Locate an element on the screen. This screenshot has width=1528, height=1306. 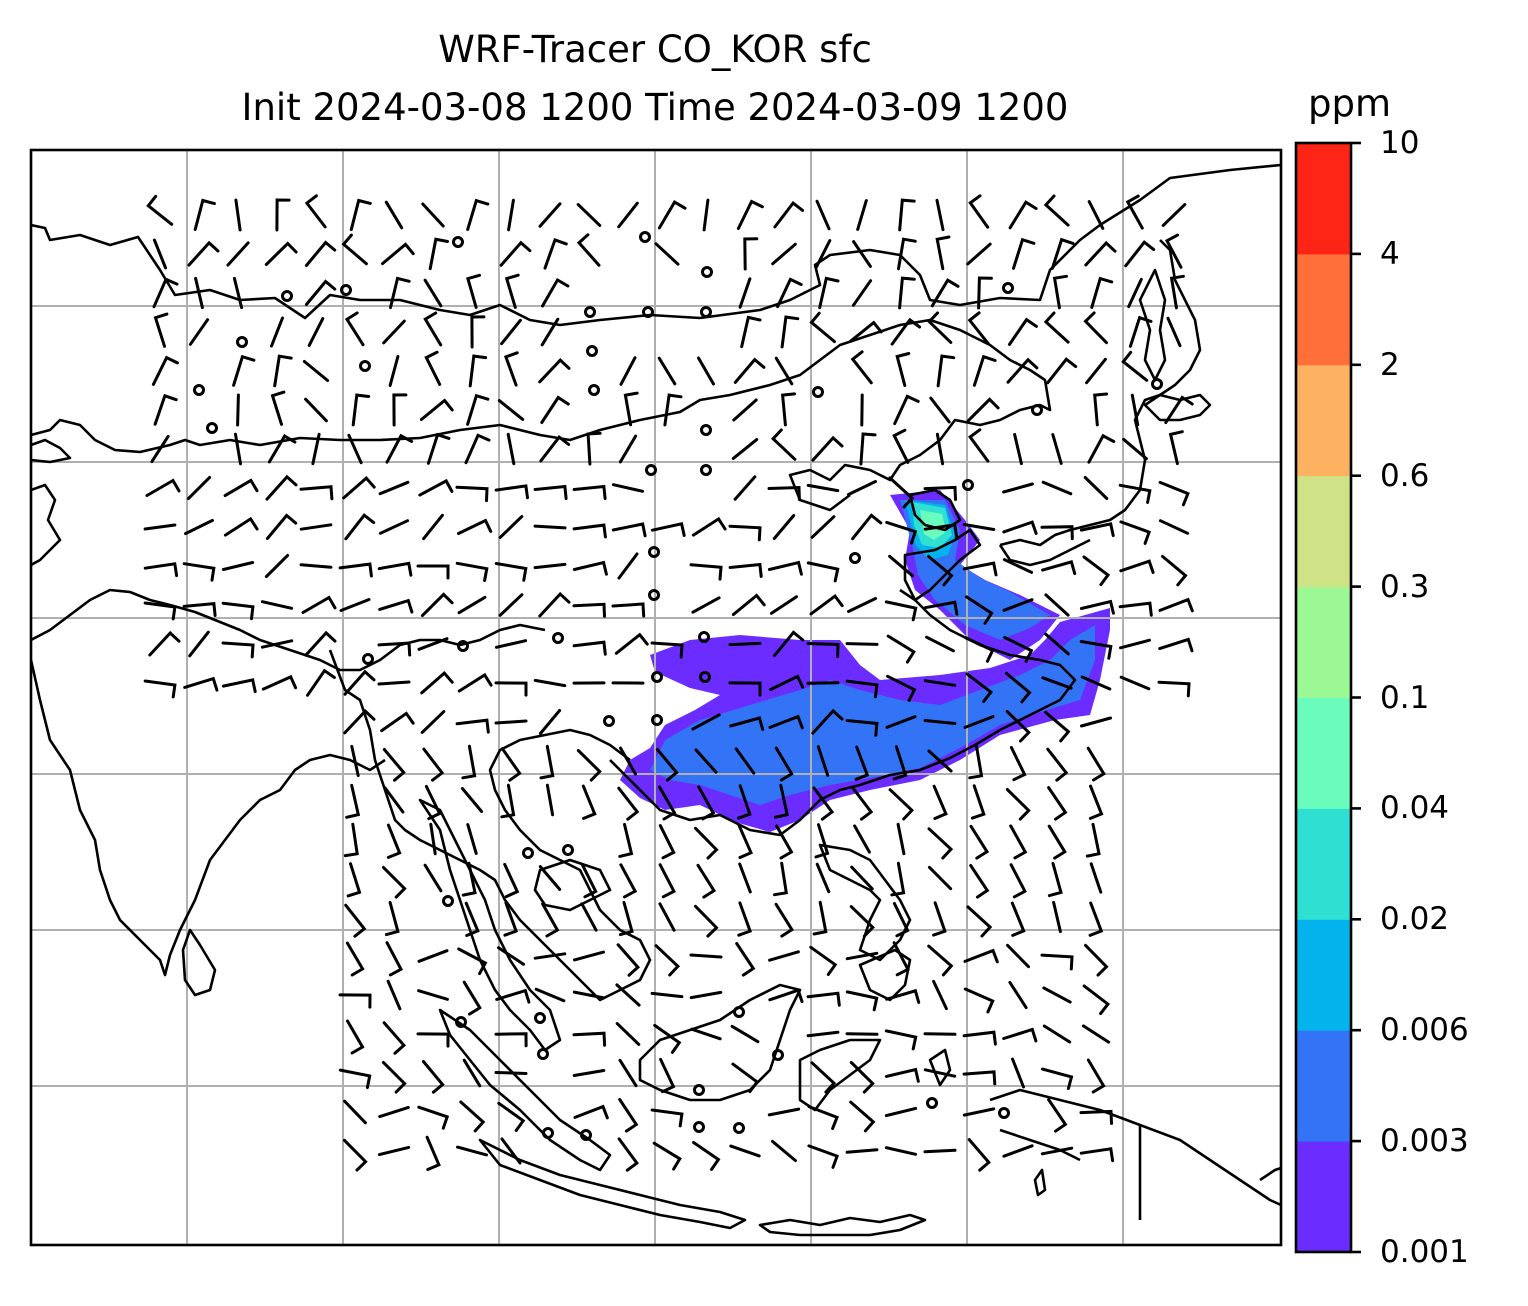
colorbar-tick-label: 0.04 is located at coordinates (1415, 808).